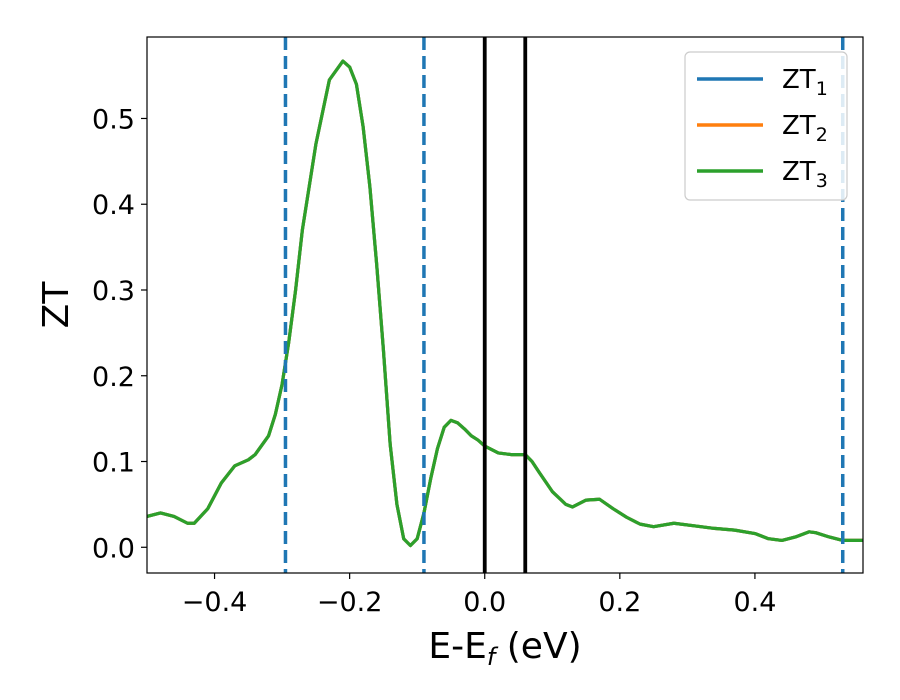 This screenshot has width=900, height=700. I want to click on y-tick-label: 0.5, so click(113, 119).